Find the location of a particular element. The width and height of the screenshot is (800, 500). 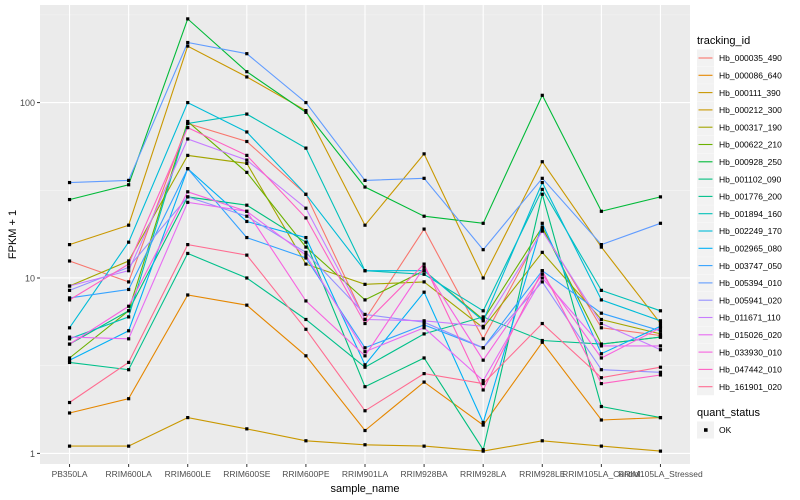

x-tick-label: RRIM600LA is located at coordinates (128, 474).